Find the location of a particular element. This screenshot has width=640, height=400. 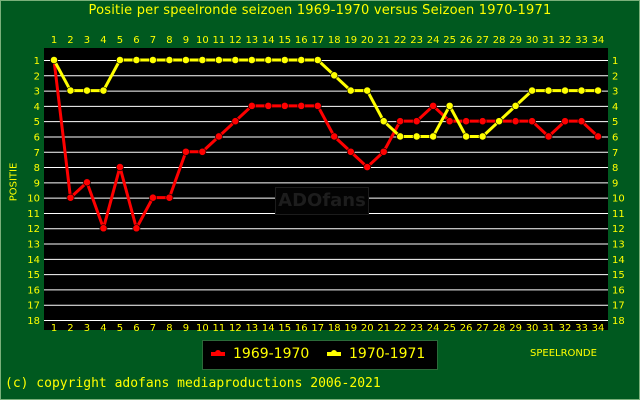

x-tick-label: 19 is located at coordinates (350, 328).